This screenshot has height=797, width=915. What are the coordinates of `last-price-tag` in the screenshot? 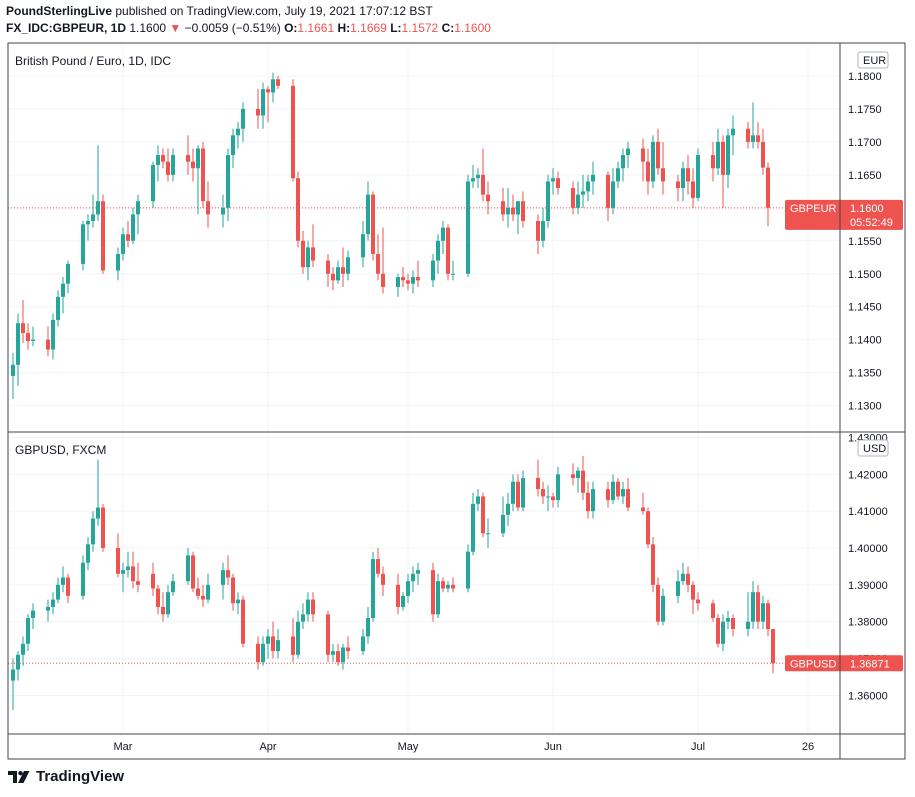 It's located at (844, 663).